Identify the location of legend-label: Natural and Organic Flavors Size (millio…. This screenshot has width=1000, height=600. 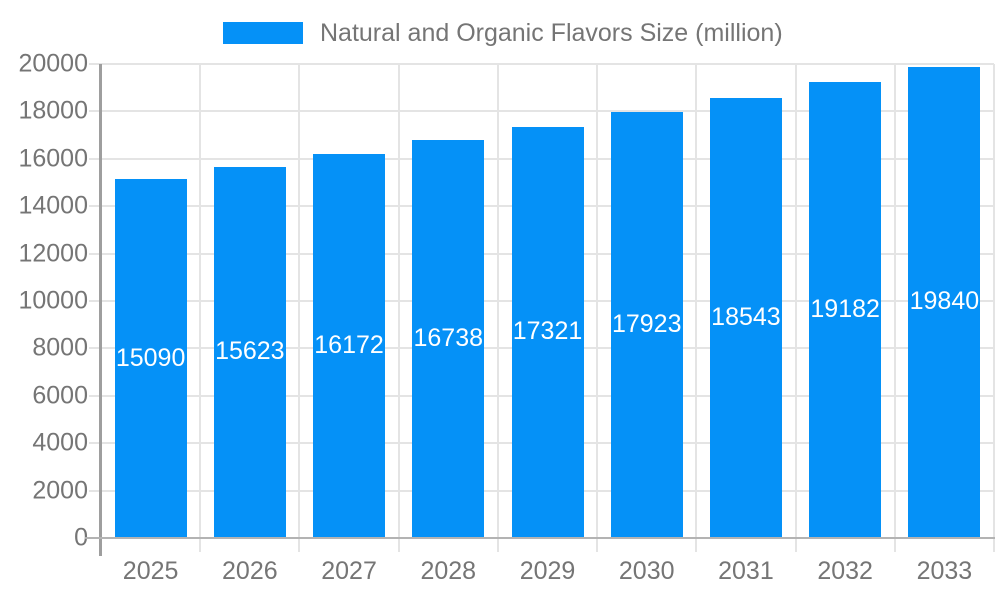
(551, 33).